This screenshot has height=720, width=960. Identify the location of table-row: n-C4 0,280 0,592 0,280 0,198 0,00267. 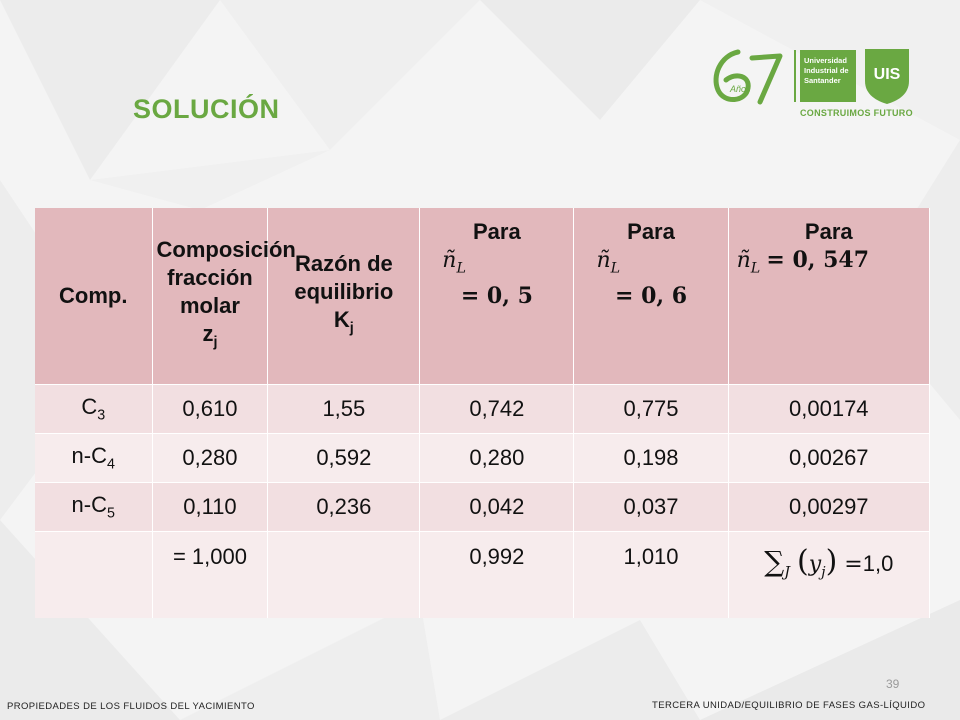
(483, 458).